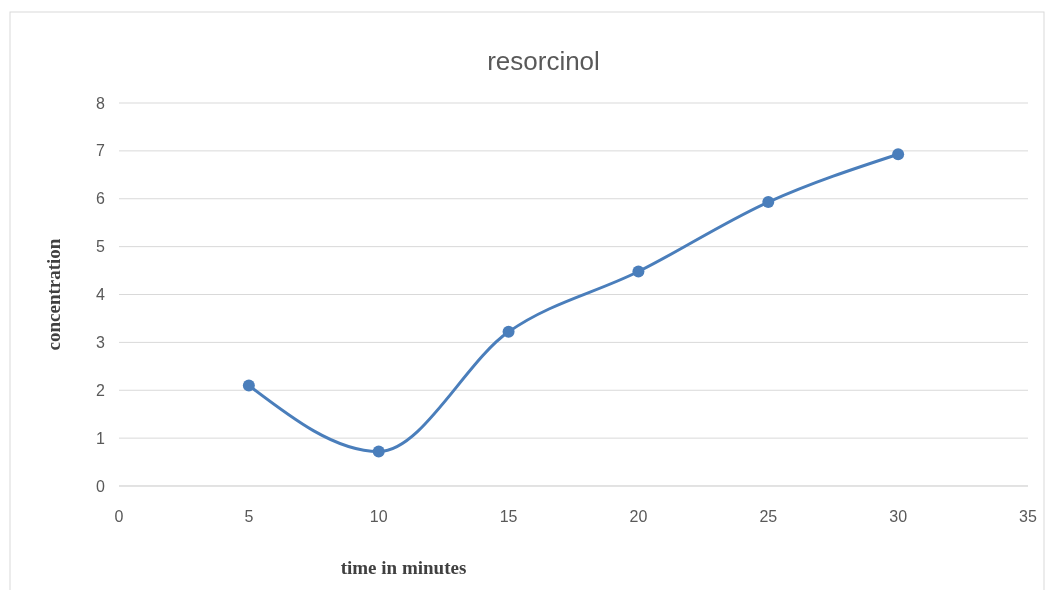 This screenshot has width=1054, height=598. Describe the element at coordinates (508, 516) in the screenshot. I see `x-tick-label: 15` at that location.